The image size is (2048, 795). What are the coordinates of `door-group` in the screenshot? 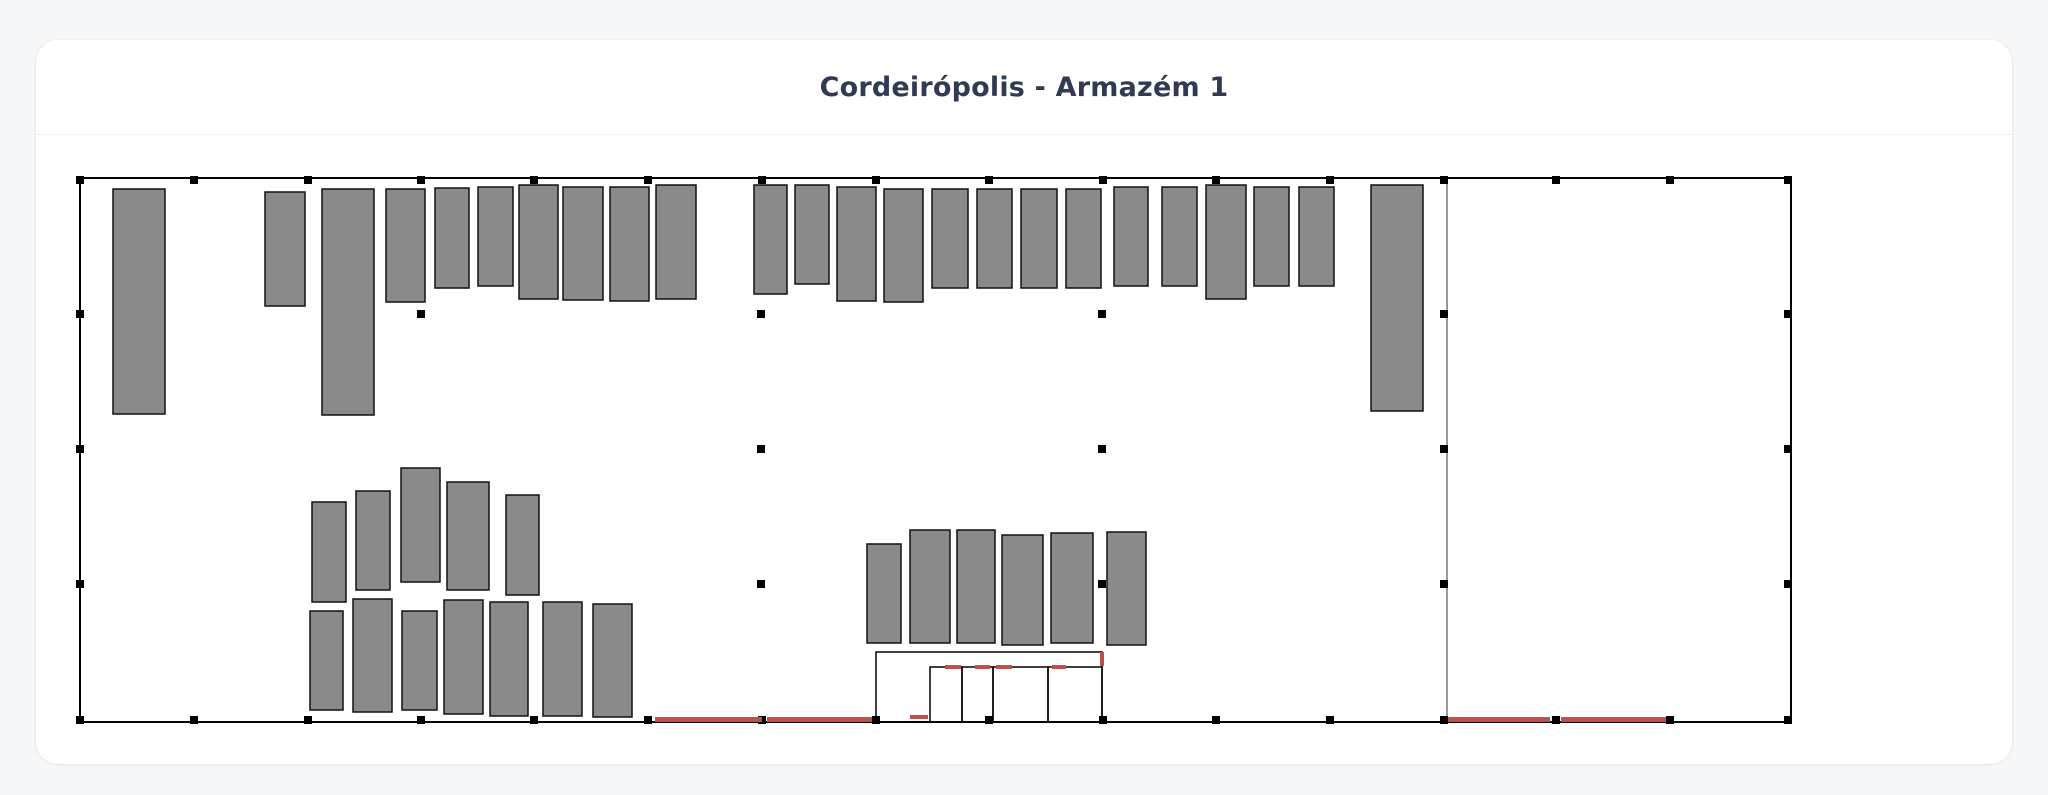 It's located at (1160, 687).